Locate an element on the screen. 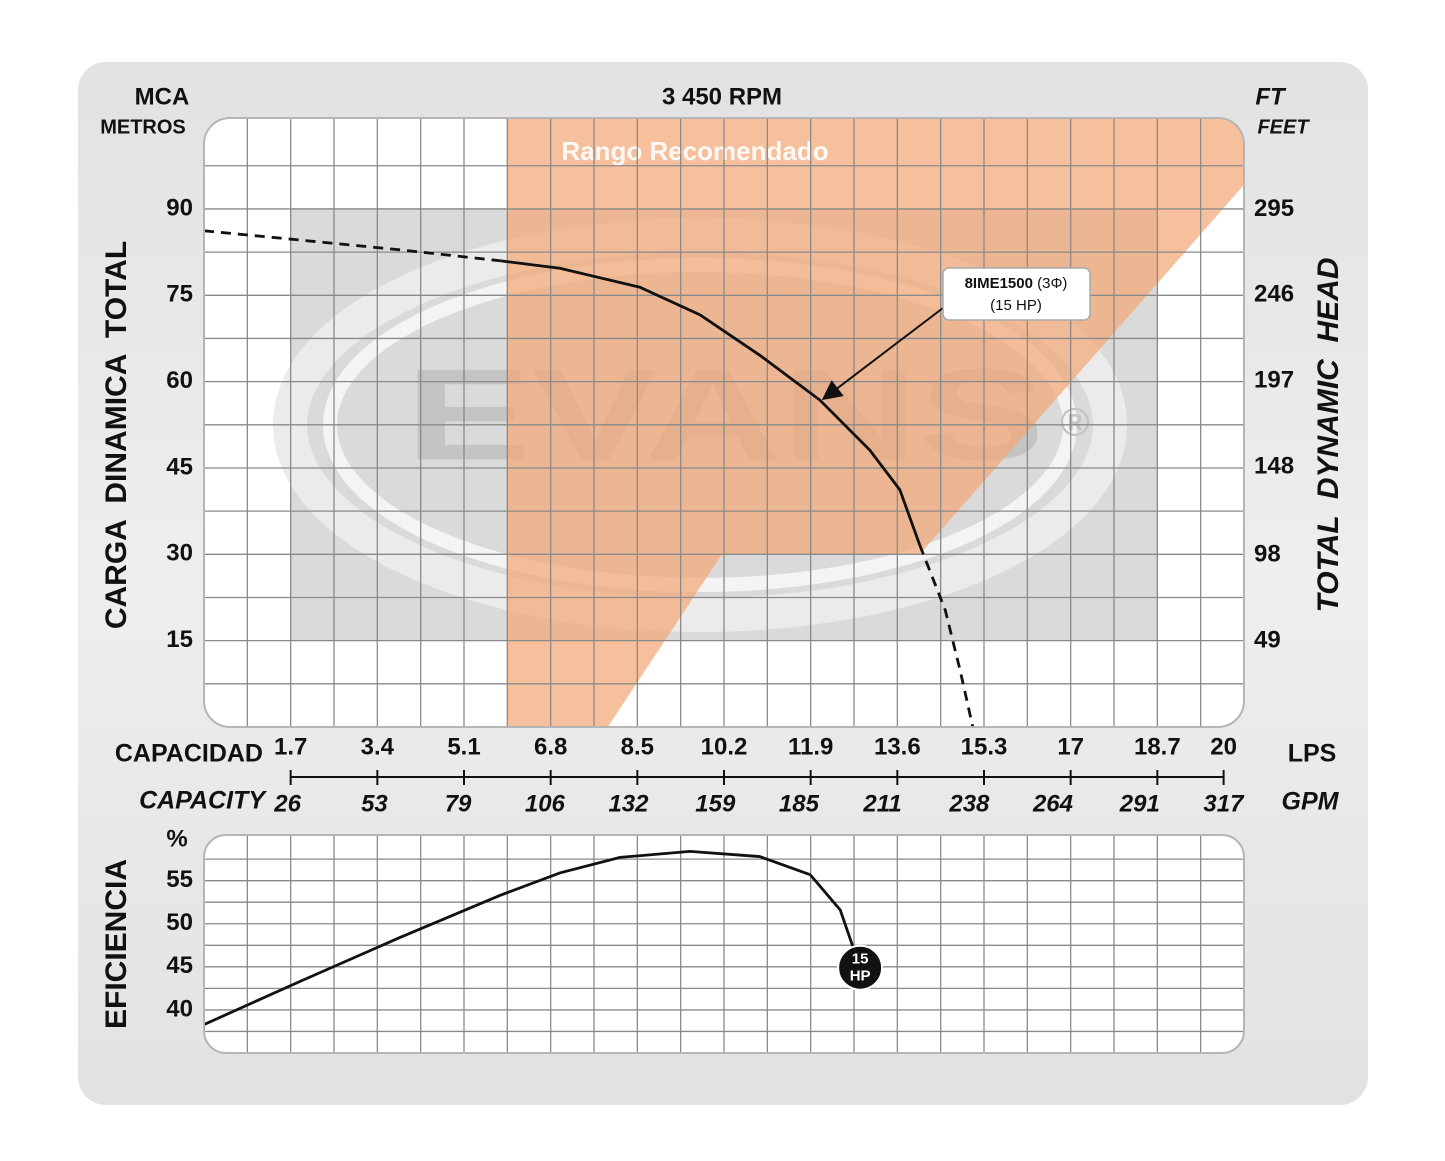  annotation-text: 8IME1500 (3Φ) is located at coordinates (1016, 283).